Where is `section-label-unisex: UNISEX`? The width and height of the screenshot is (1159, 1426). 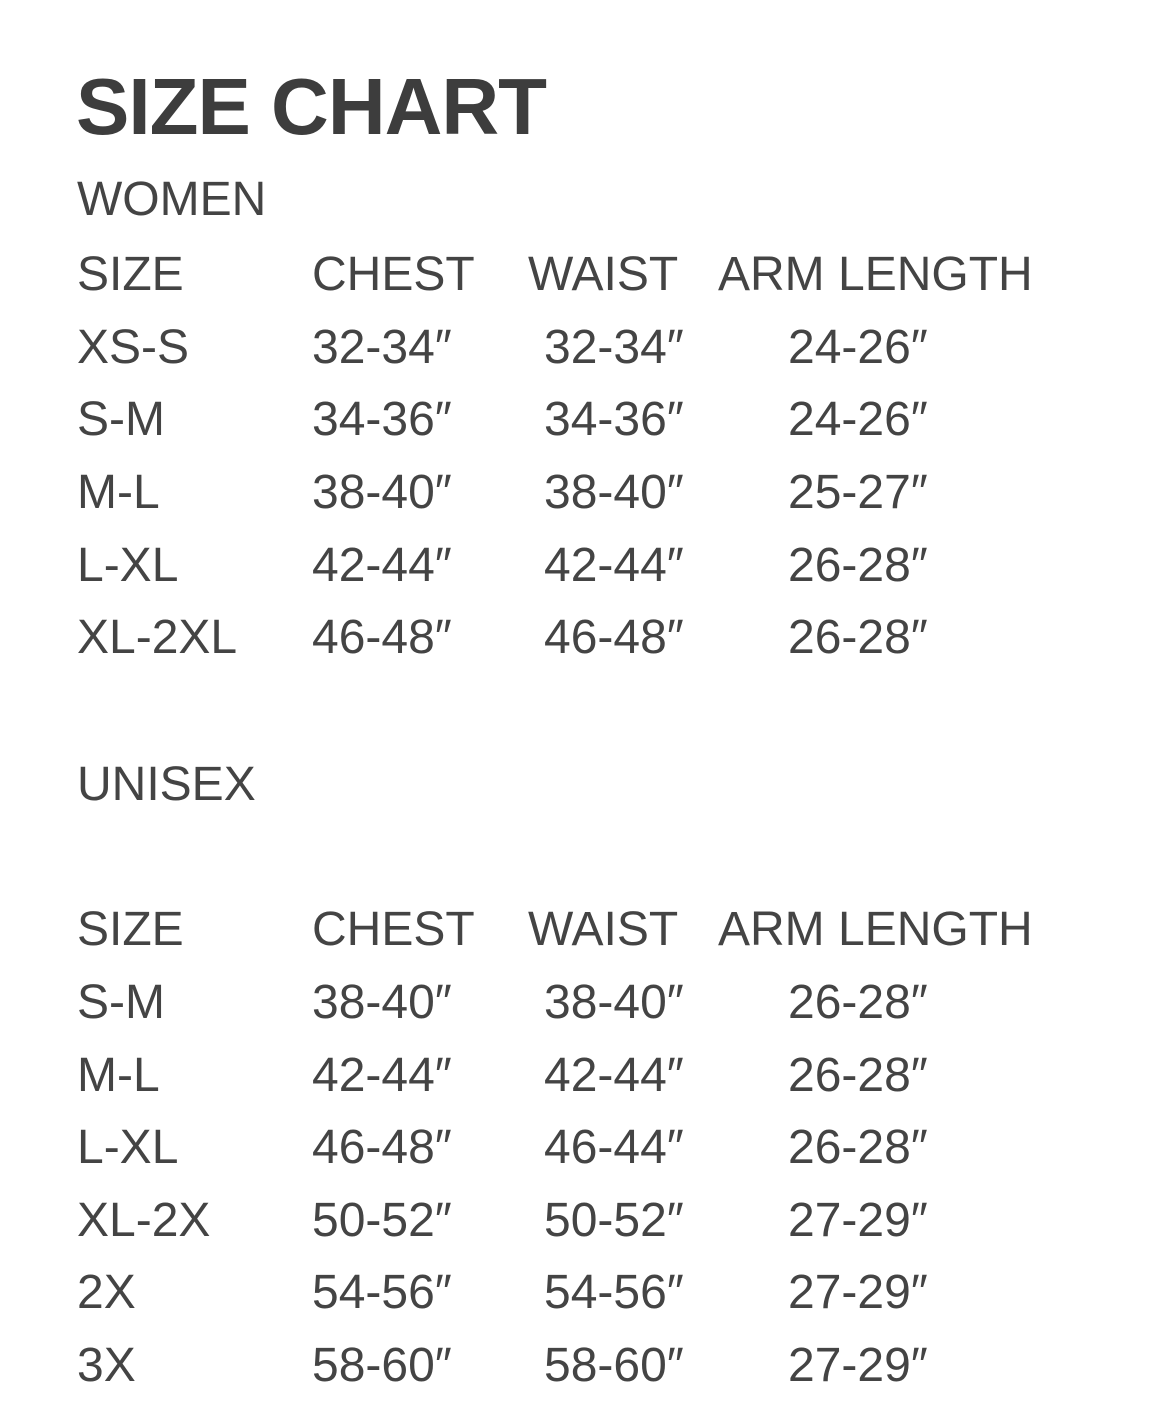 section-label-unisex: UNISEX is located at coordinates (166, 784).